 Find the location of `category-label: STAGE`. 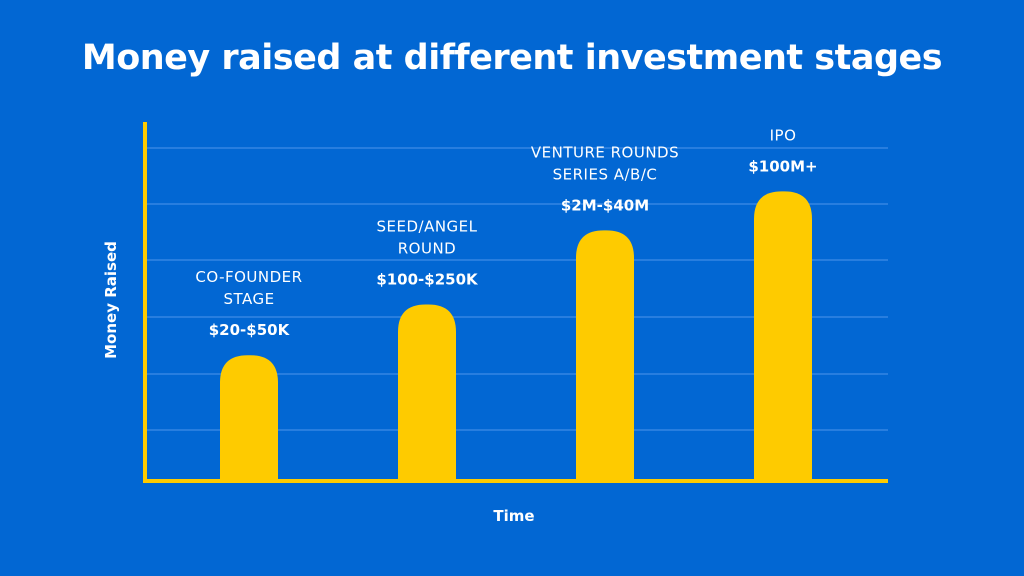

category-label: STAGE is located at coordinates (248, 299).